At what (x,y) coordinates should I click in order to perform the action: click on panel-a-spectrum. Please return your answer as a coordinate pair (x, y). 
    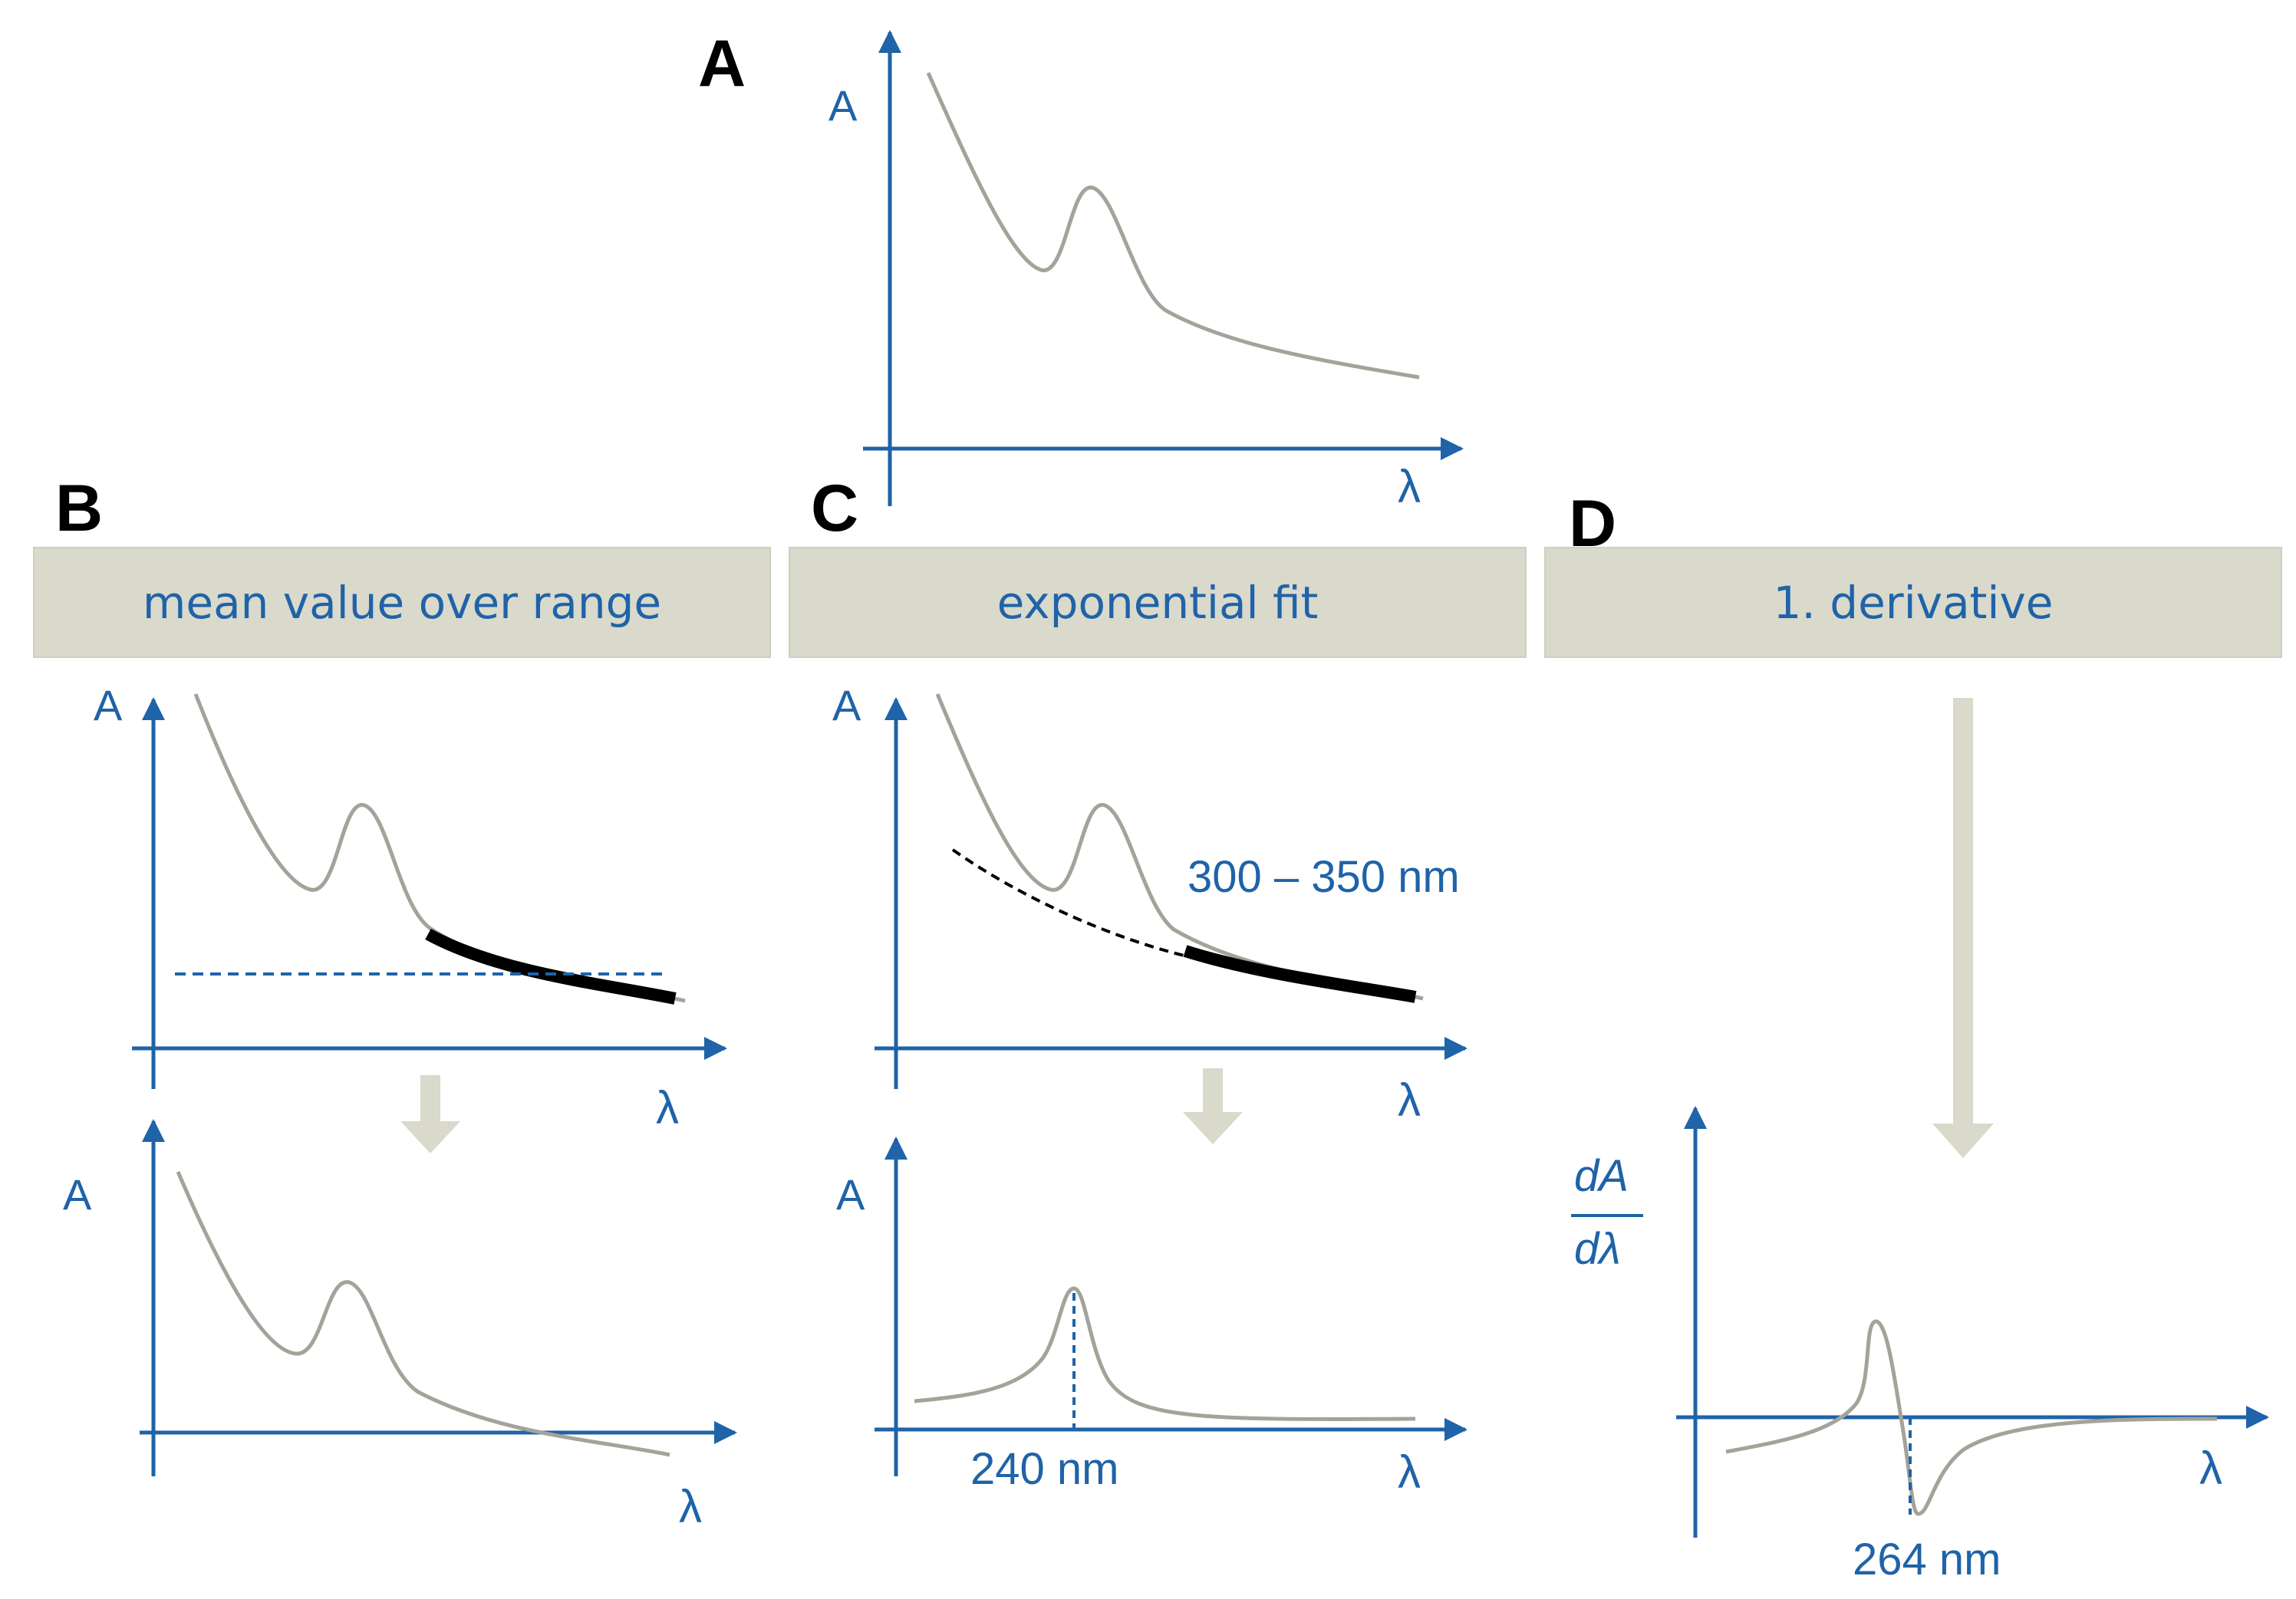
    Looking at the image, I should click on (1173, 225).